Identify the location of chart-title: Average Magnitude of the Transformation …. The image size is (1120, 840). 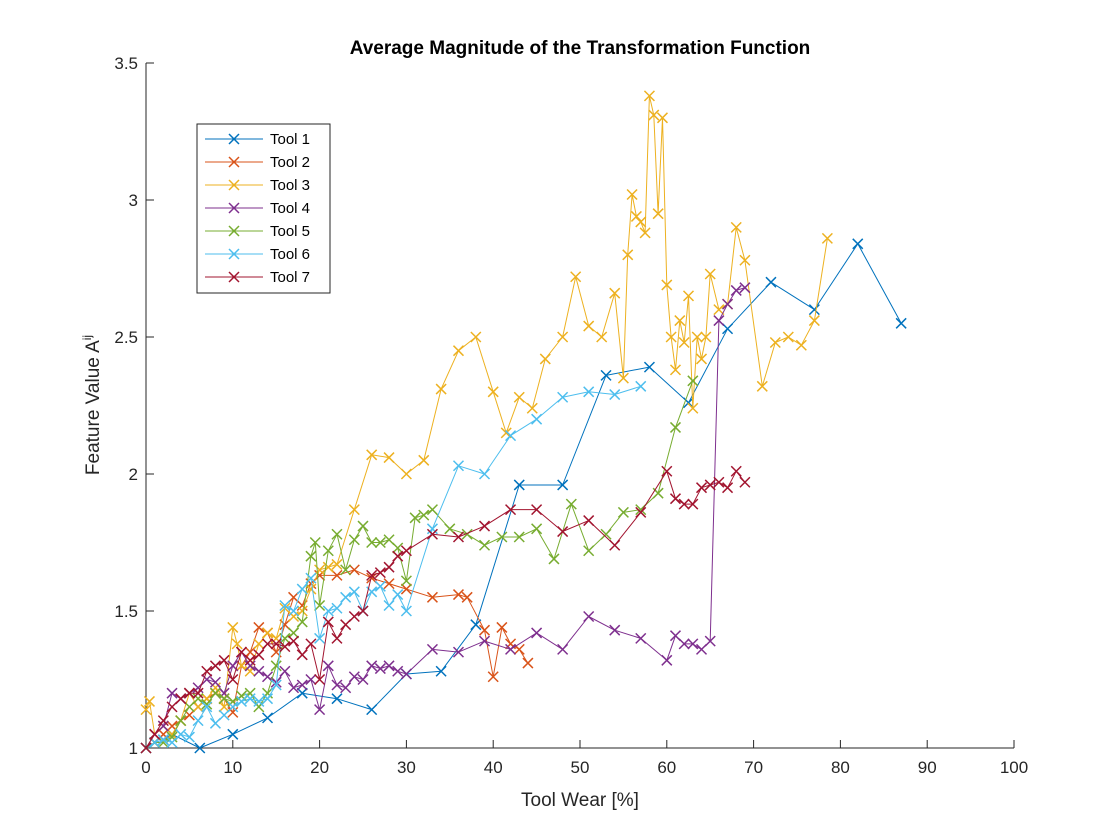
(580, 48).